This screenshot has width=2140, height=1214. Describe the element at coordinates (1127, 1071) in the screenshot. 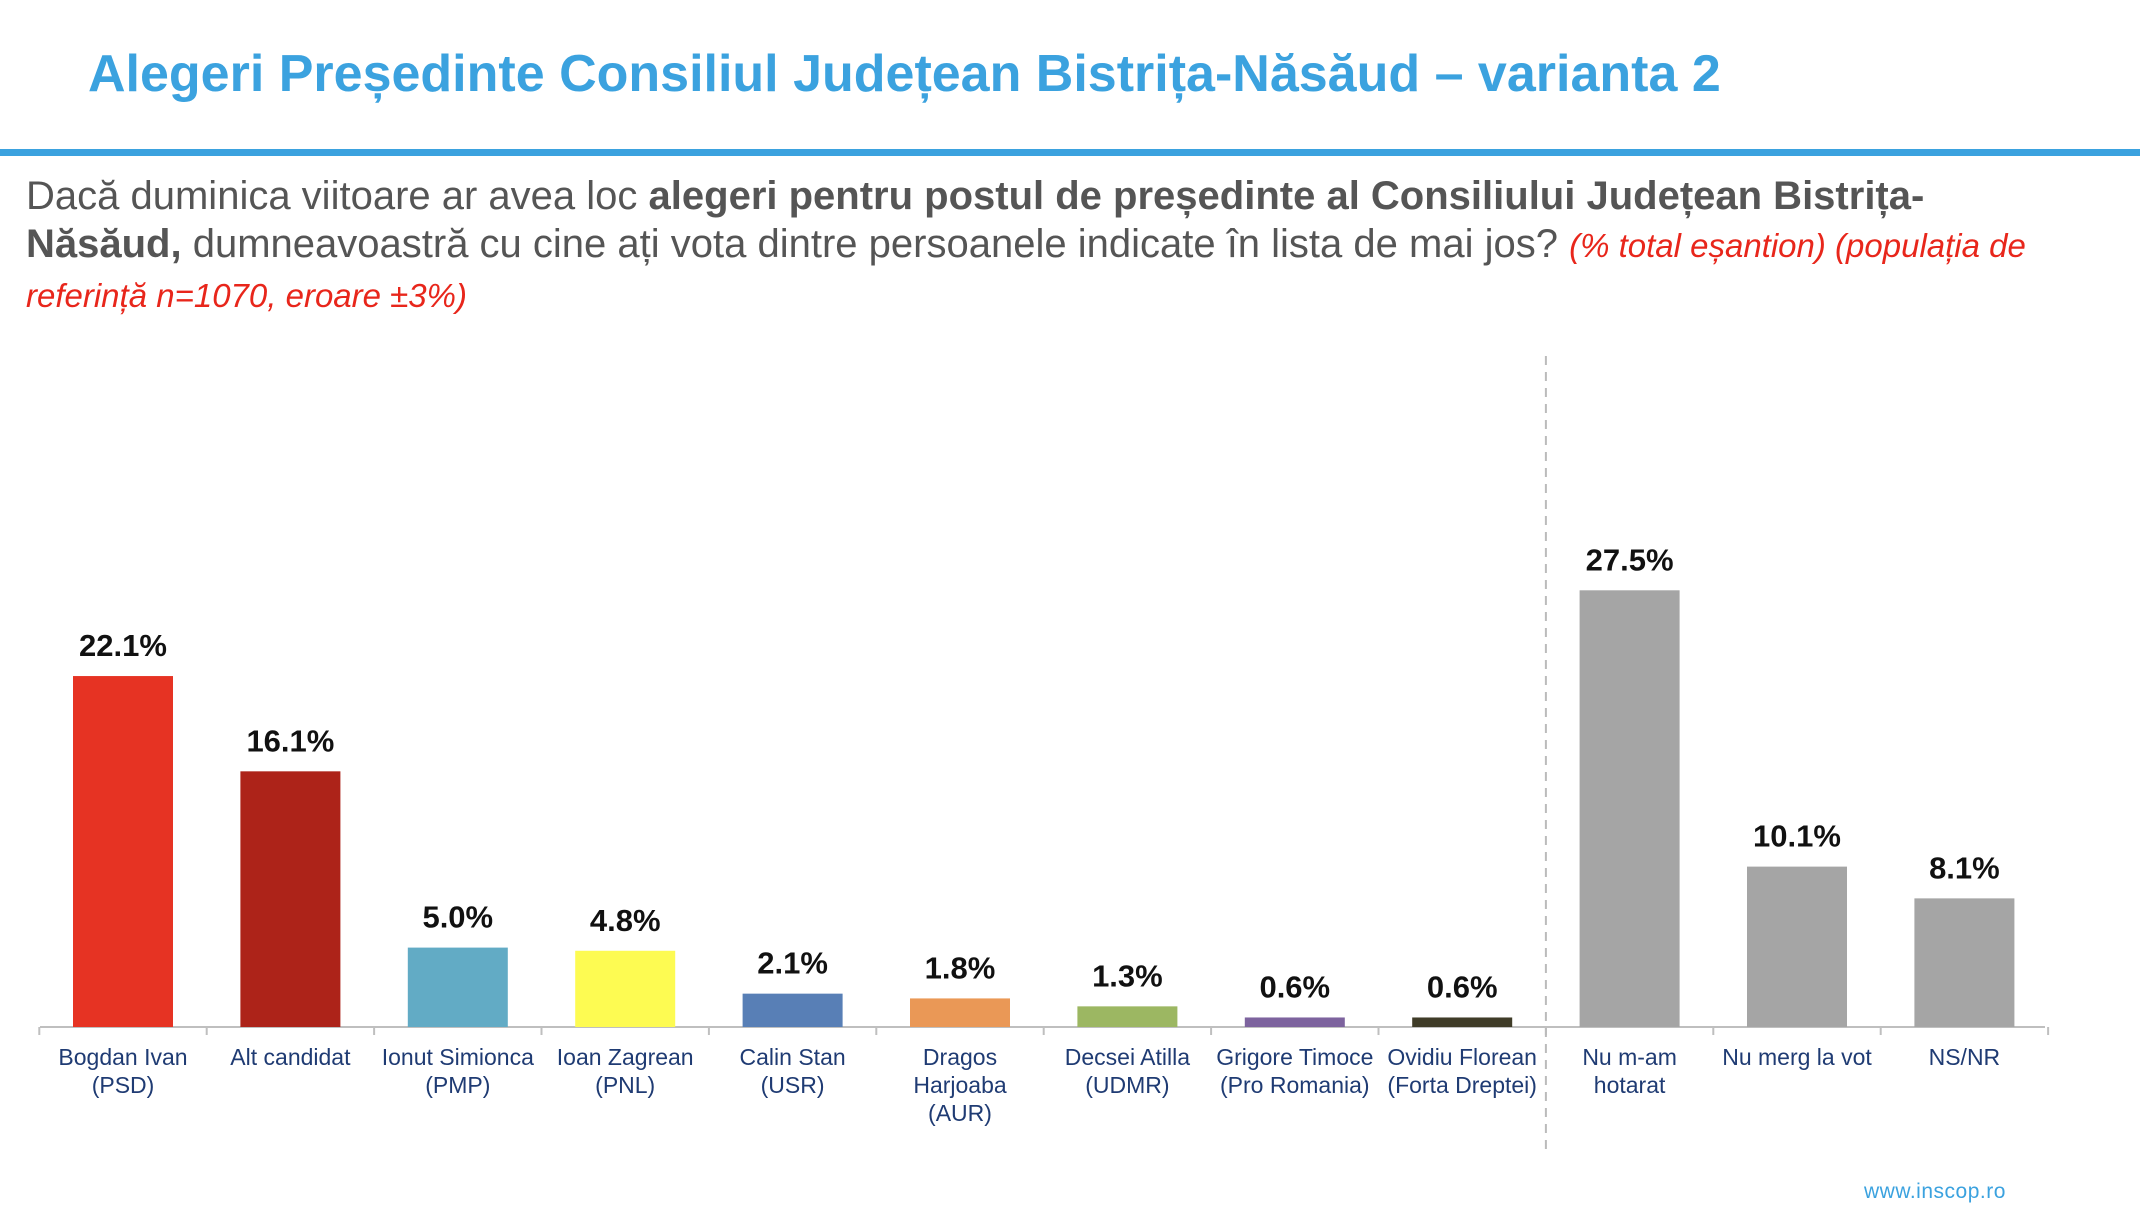

I see `category-label: Decsei Atilla (UDMR)` at that location.